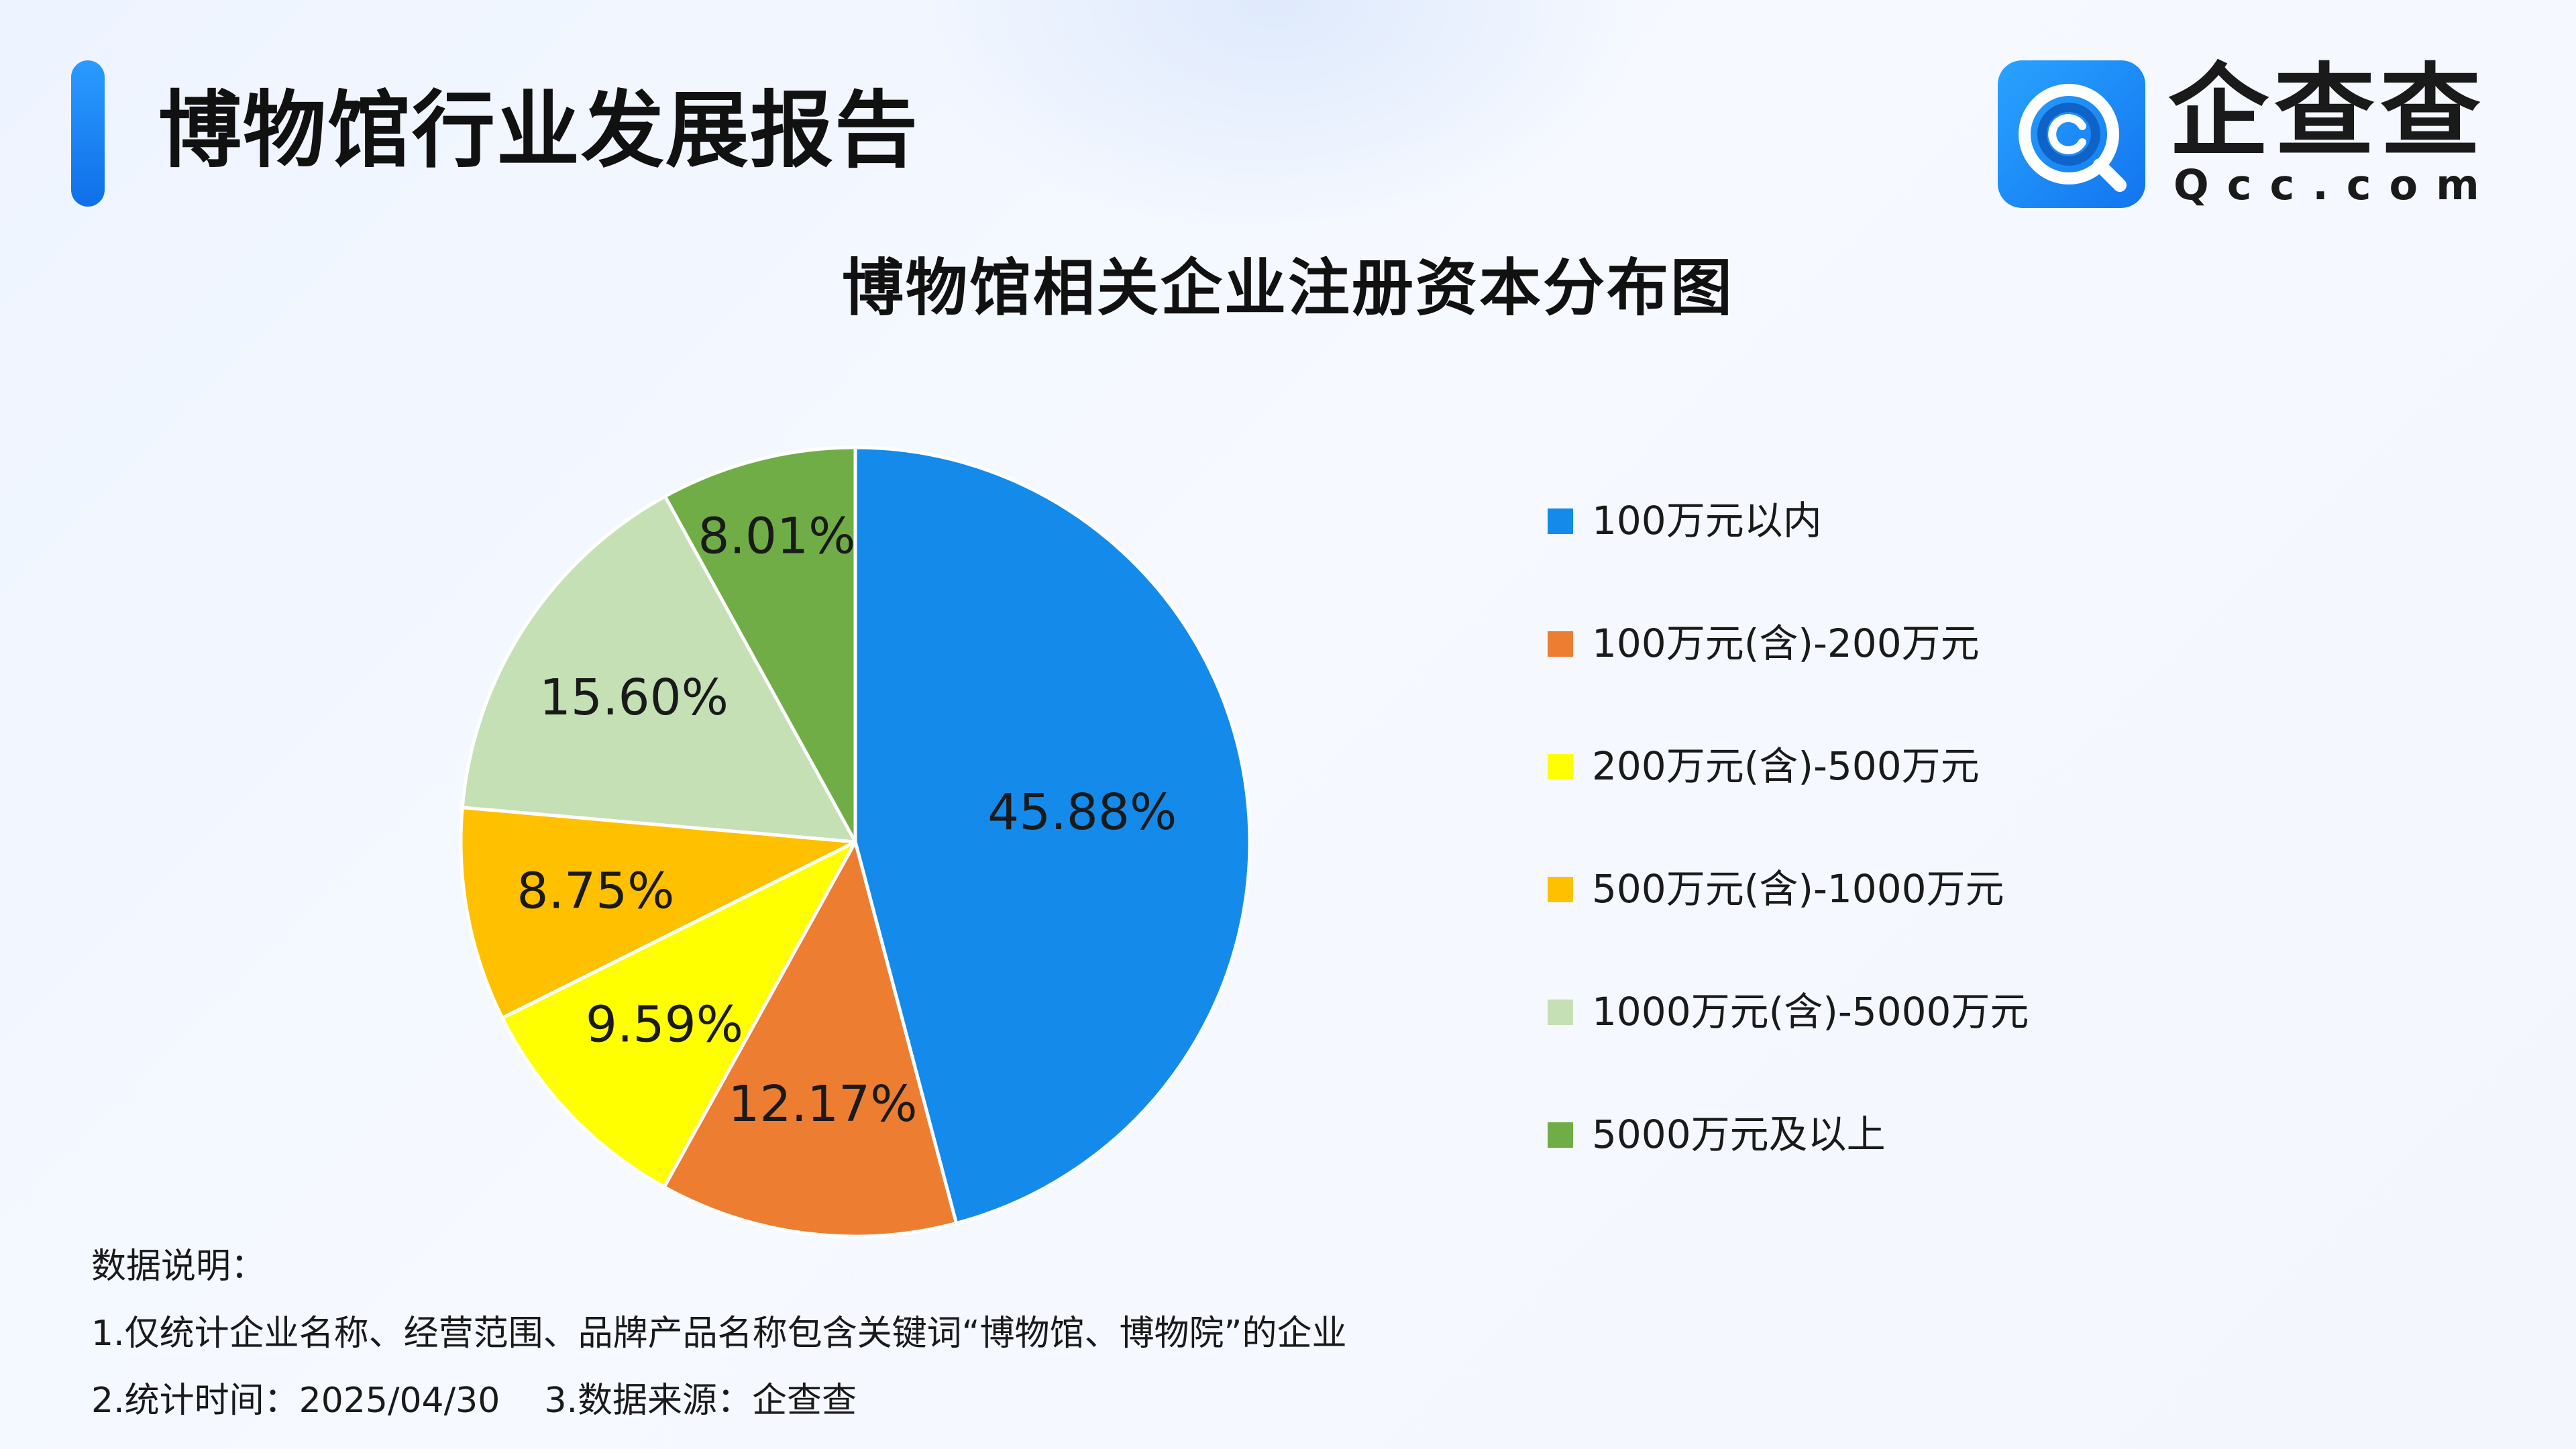  I want to click on qcc-logo-glyph, so click(2073, 138).